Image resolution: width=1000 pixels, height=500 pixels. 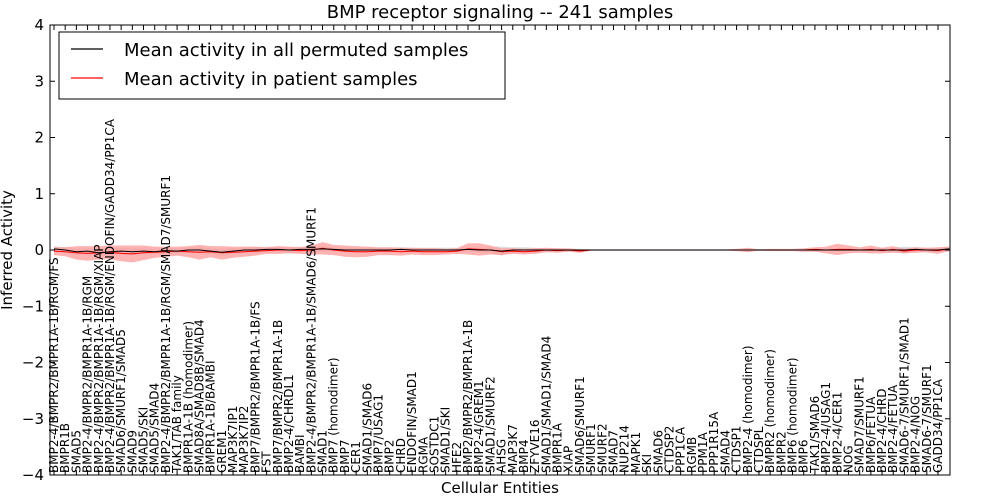 What do you see at coordinates (271, 79) in the screenshot?
I see `legend-label-patient: Mean activity in patient samples` at bounding box center [271, 79].